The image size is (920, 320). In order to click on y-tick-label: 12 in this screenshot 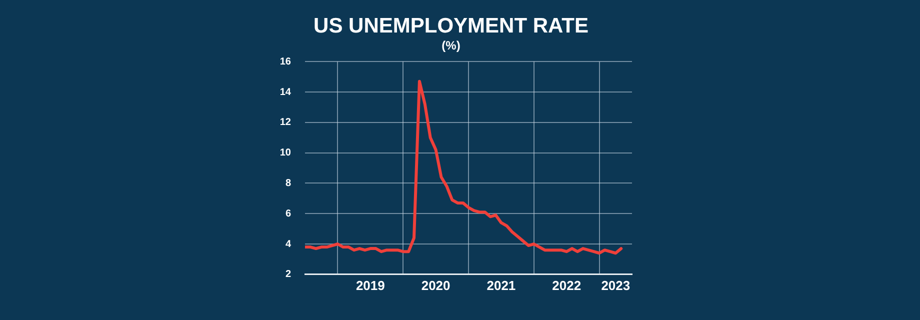, I will do `click(286, 122)`.